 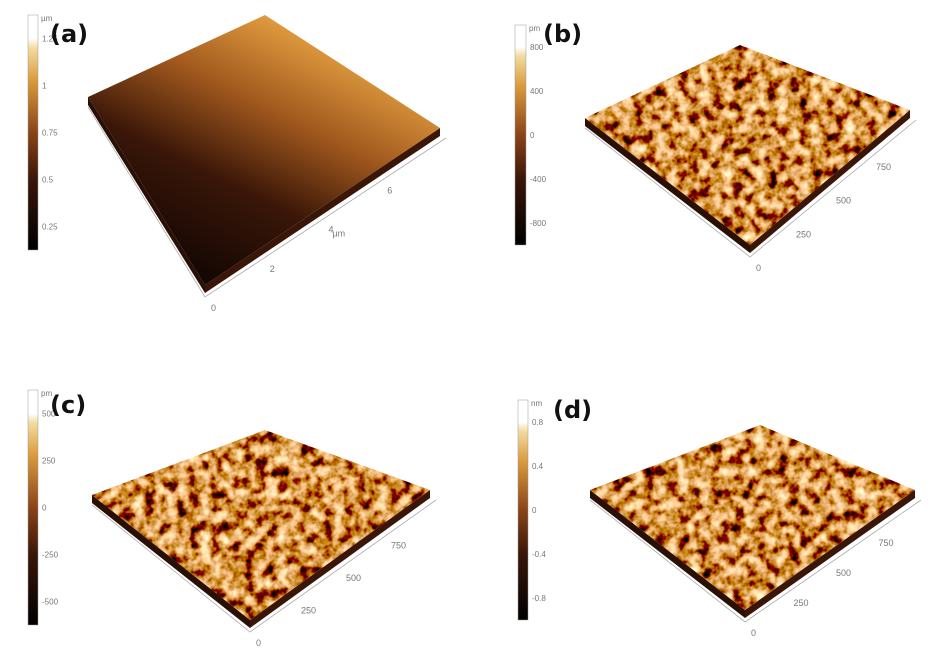 I want to click on colorbar-tick: -800, so click(x=538, y=223).